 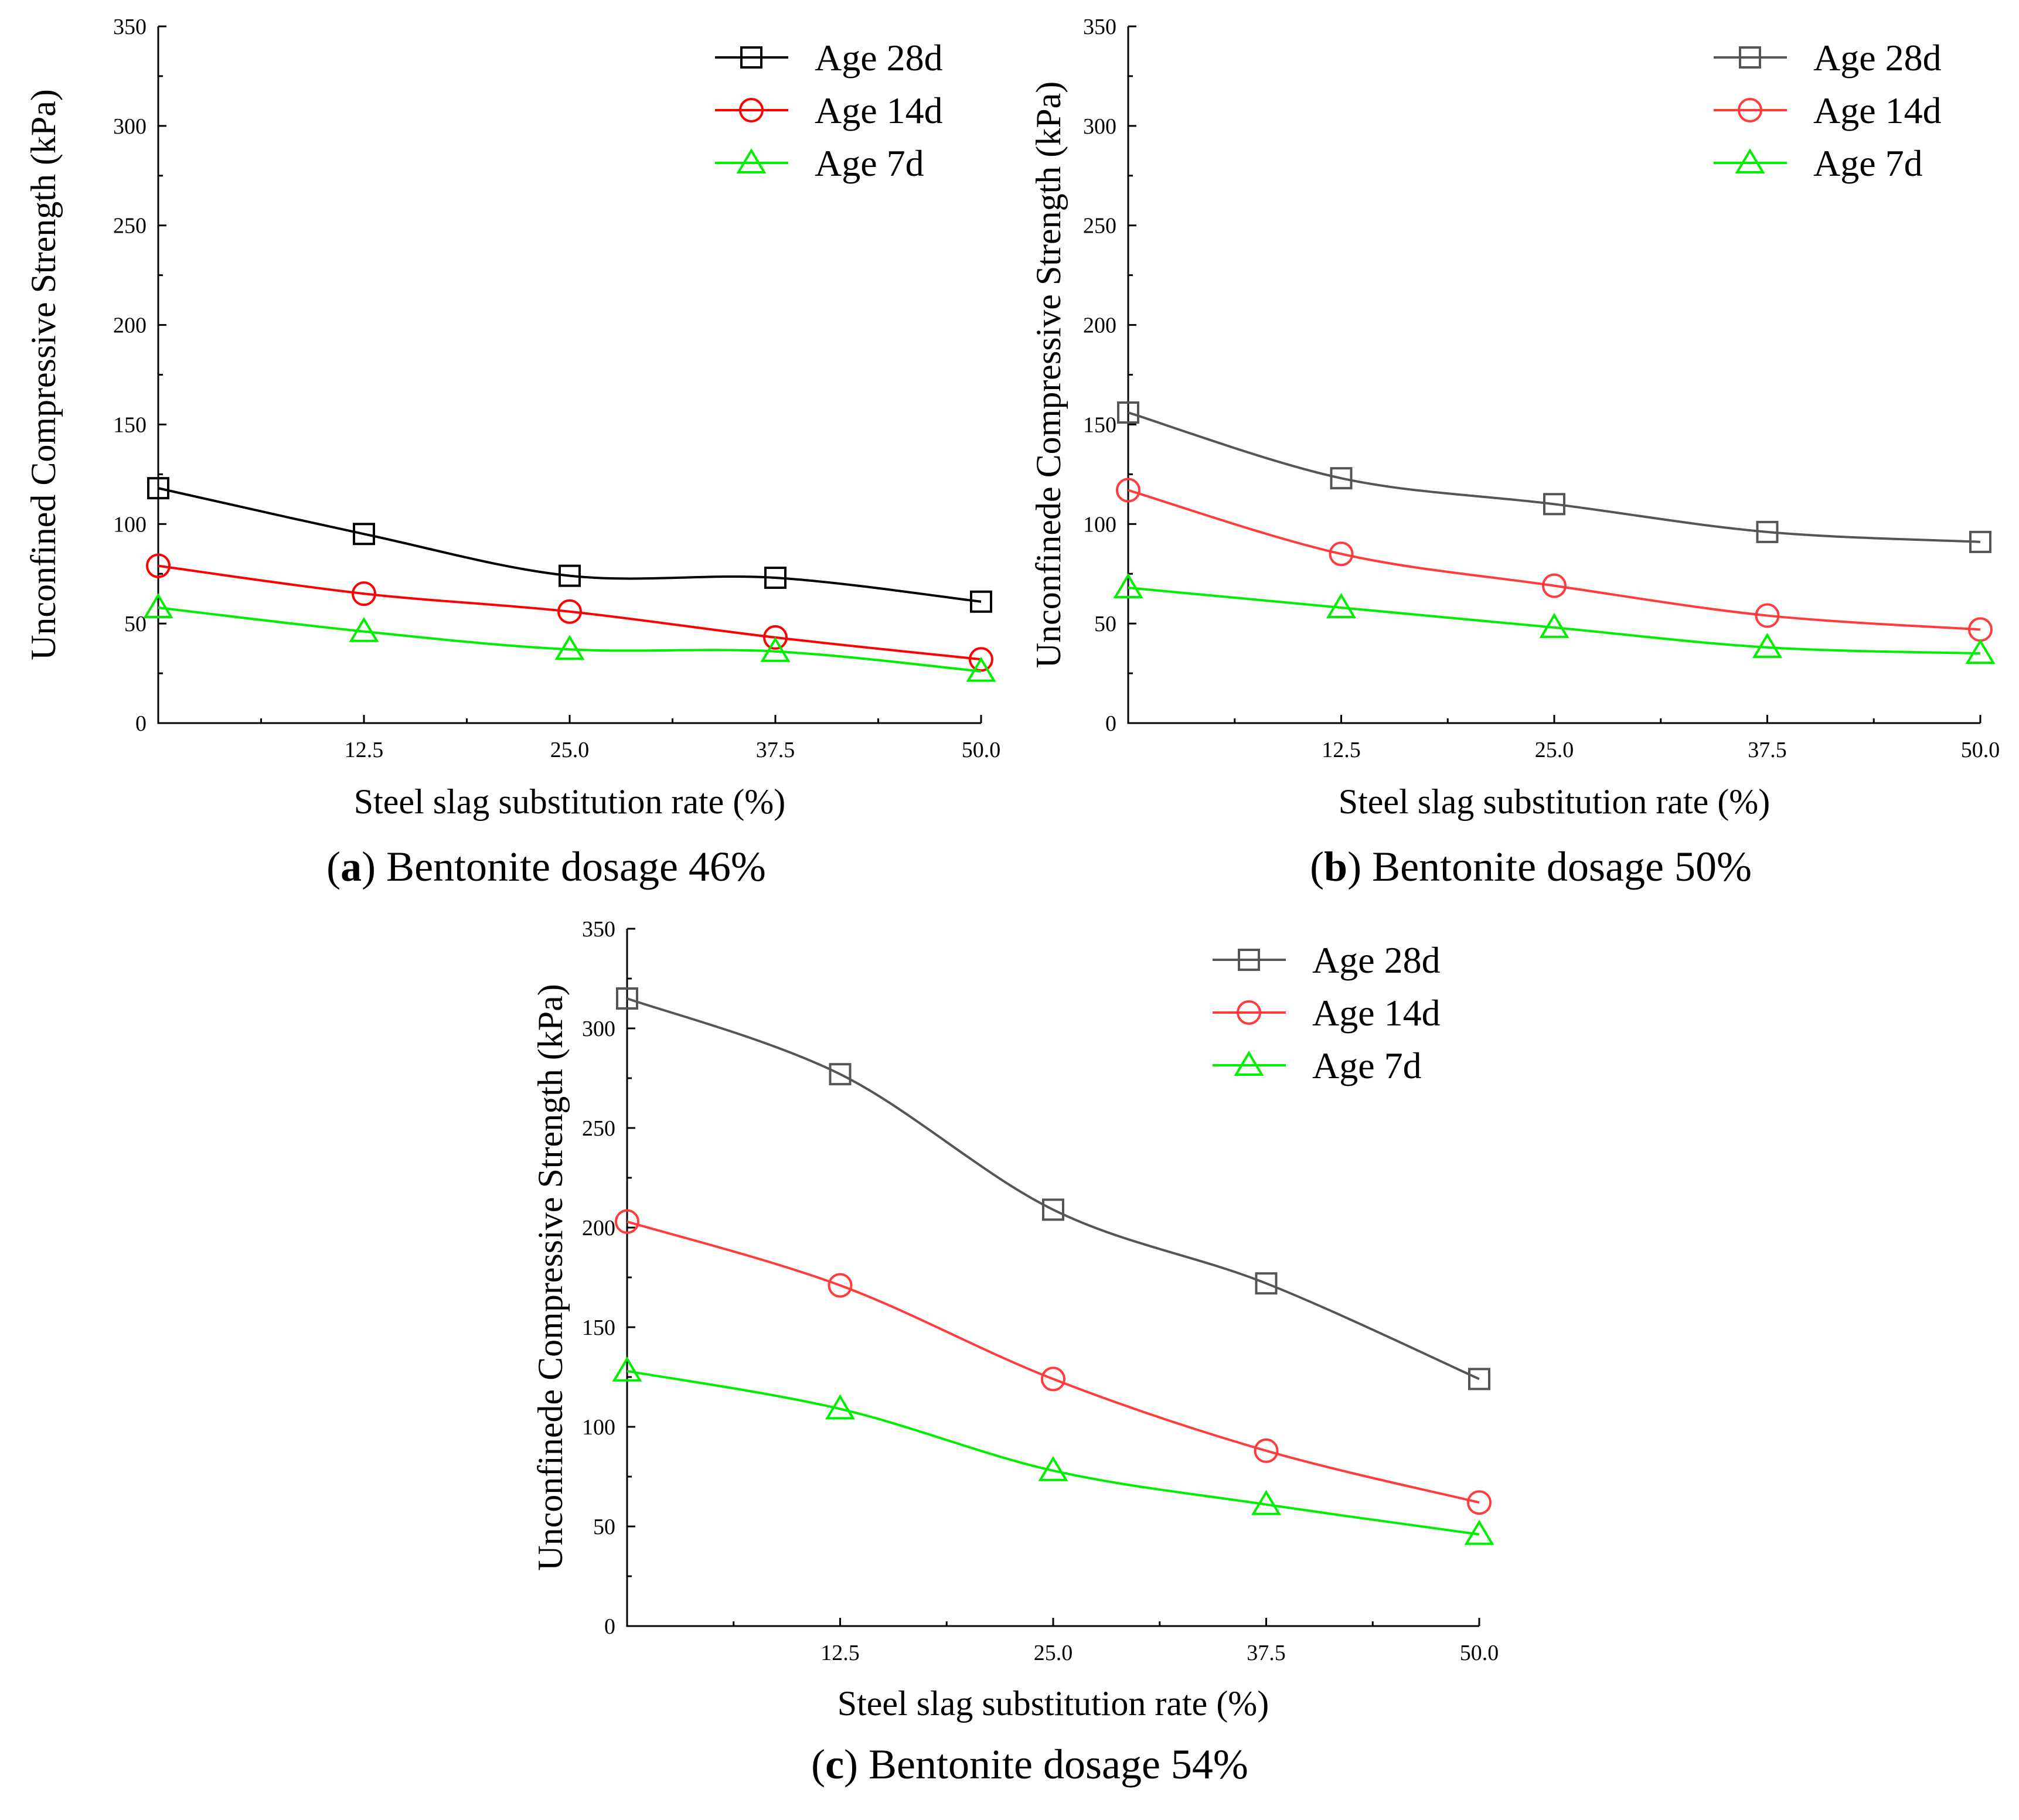 What do you see at coordinates (141, 723) in the screenshot?
I see `y-tick-label: 0` at bounding box center [141, 723].